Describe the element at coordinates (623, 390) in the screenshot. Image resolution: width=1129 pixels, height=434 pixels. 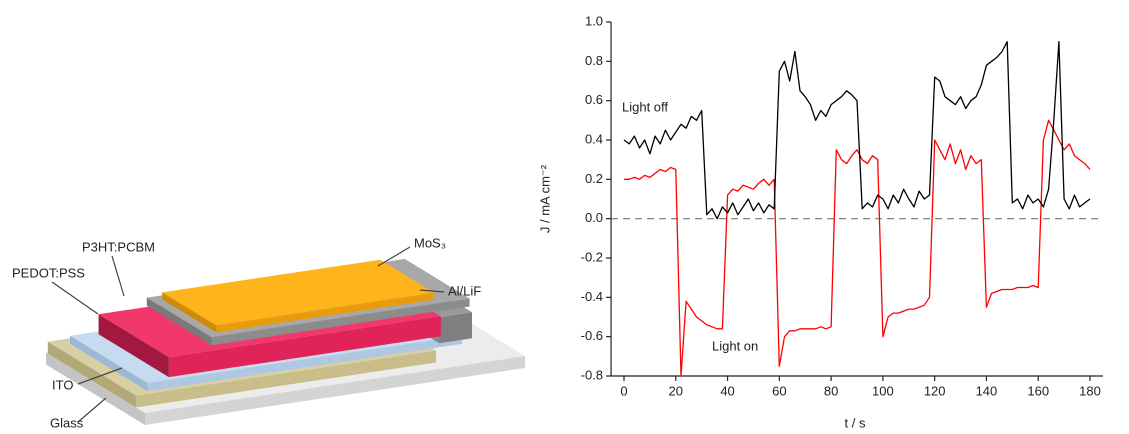
I see `x-tick-label: 0` at that location.